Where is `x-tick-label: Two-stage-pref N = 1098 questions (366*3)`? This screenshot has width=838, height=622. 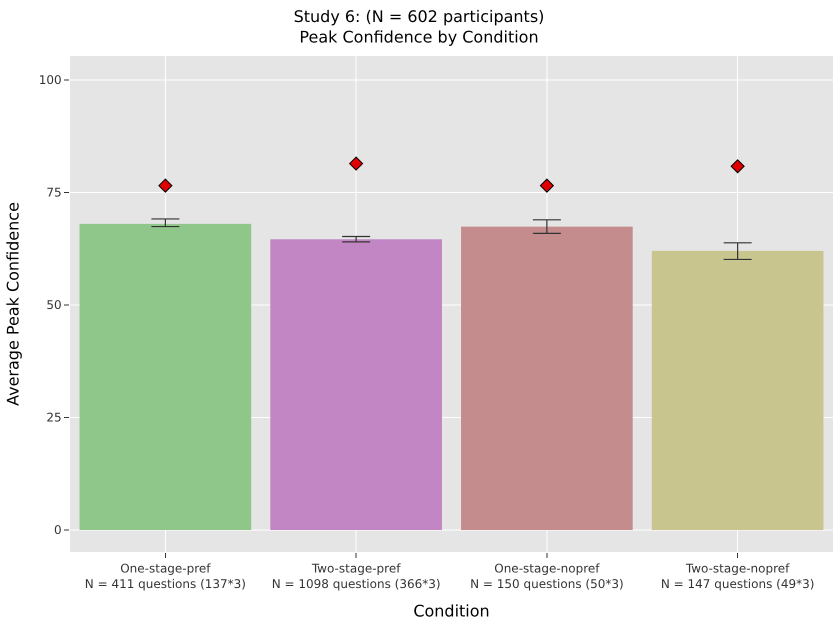
x-tick-label: Two-stage-pref N = 1098 questions (366*3) is located at coordinates (356, 576).